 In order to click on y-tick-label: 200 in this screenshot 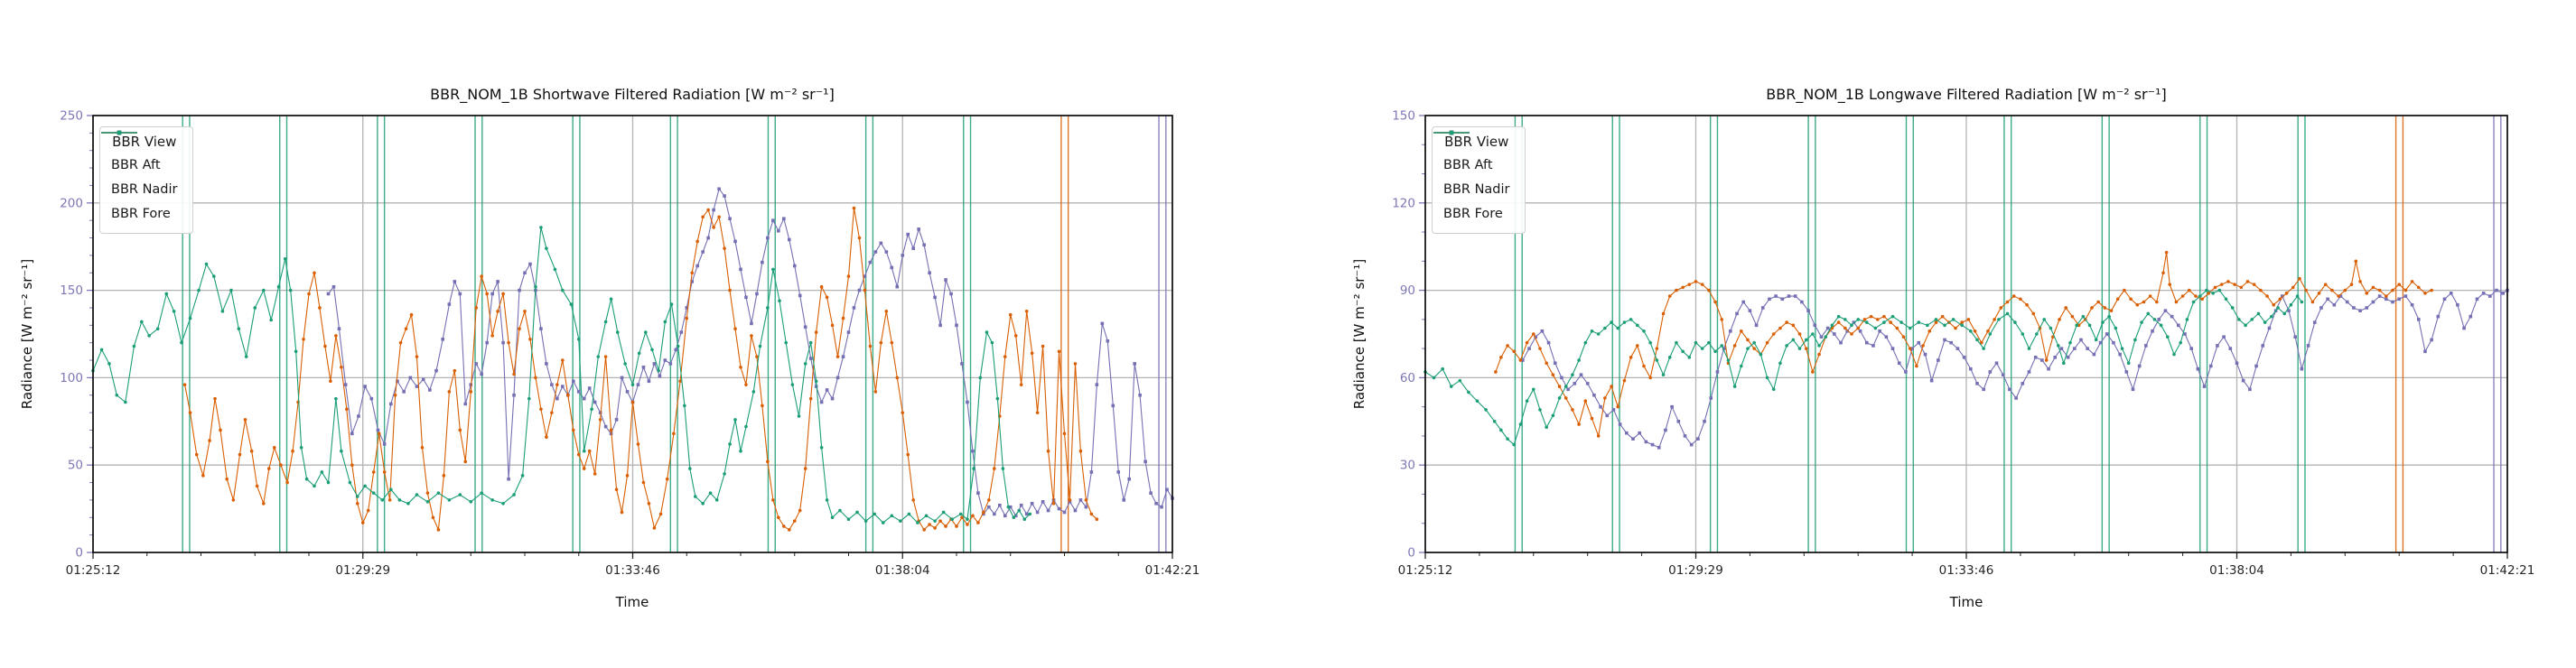, I will do `click(71, 203)`.